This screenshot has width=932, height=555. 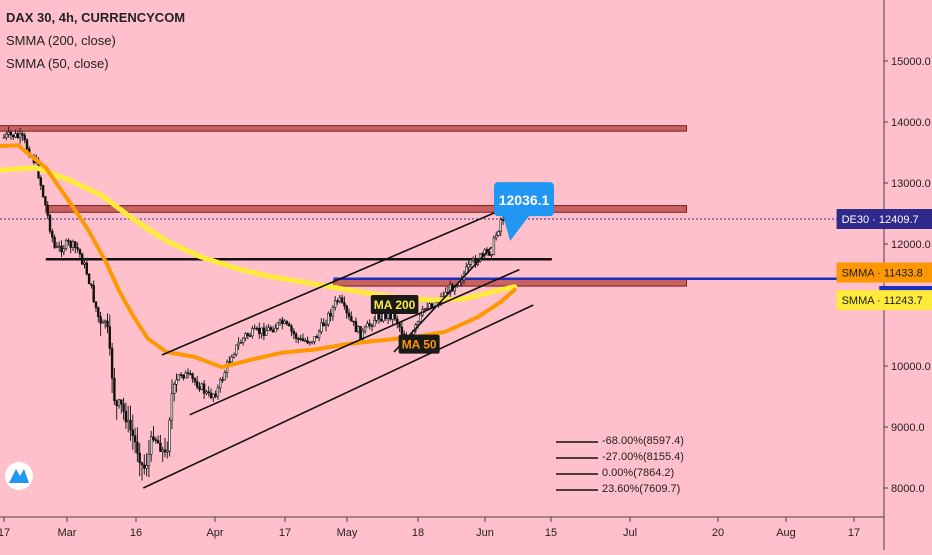 I want to click on x-tick-label: 18, so click(x=418, y=533).